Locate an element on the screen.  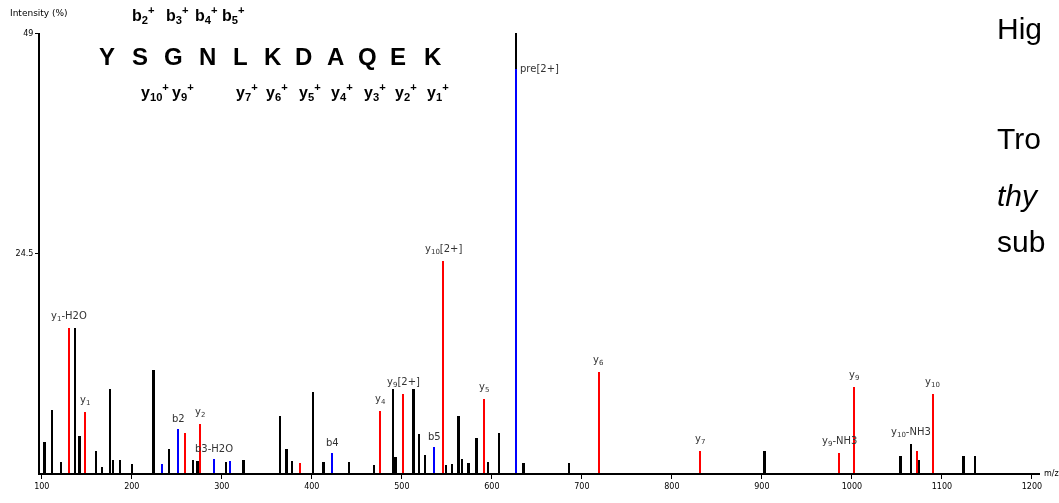
x-tick-label: 600 is located at coordinates (492, 486).